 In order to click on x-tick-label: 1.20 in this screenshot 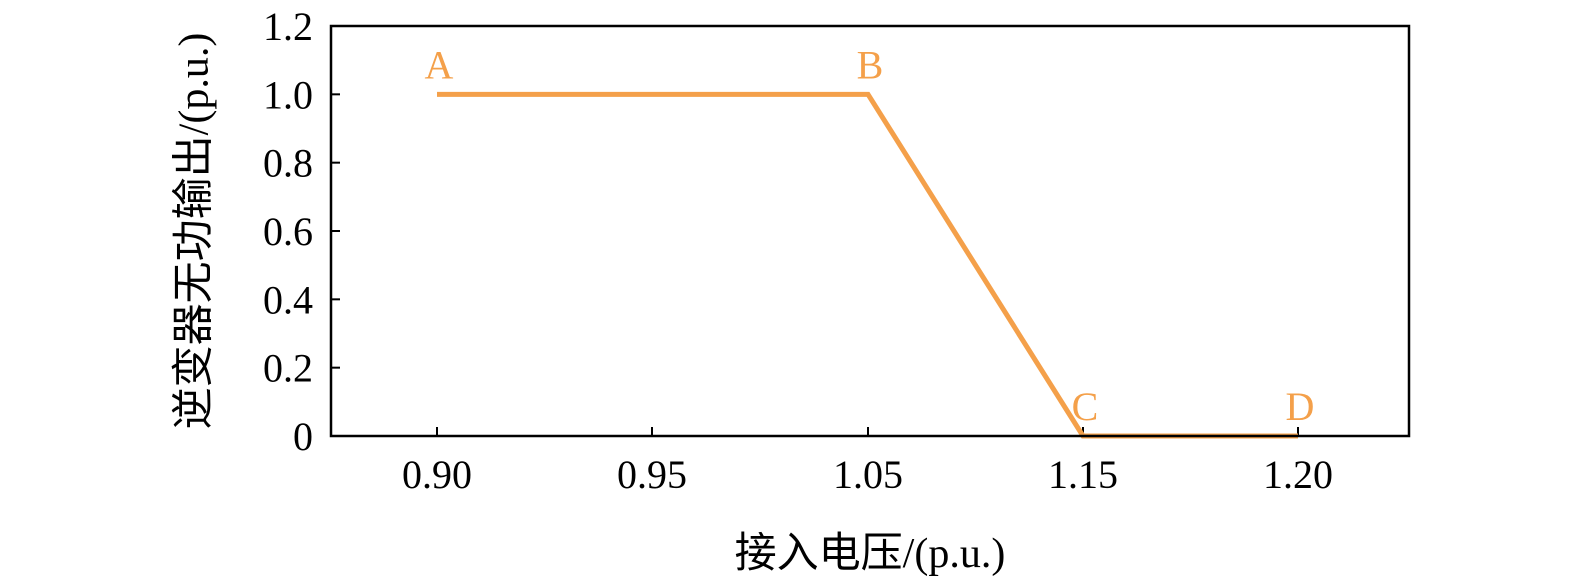, I will do `click(1298, 474)`.